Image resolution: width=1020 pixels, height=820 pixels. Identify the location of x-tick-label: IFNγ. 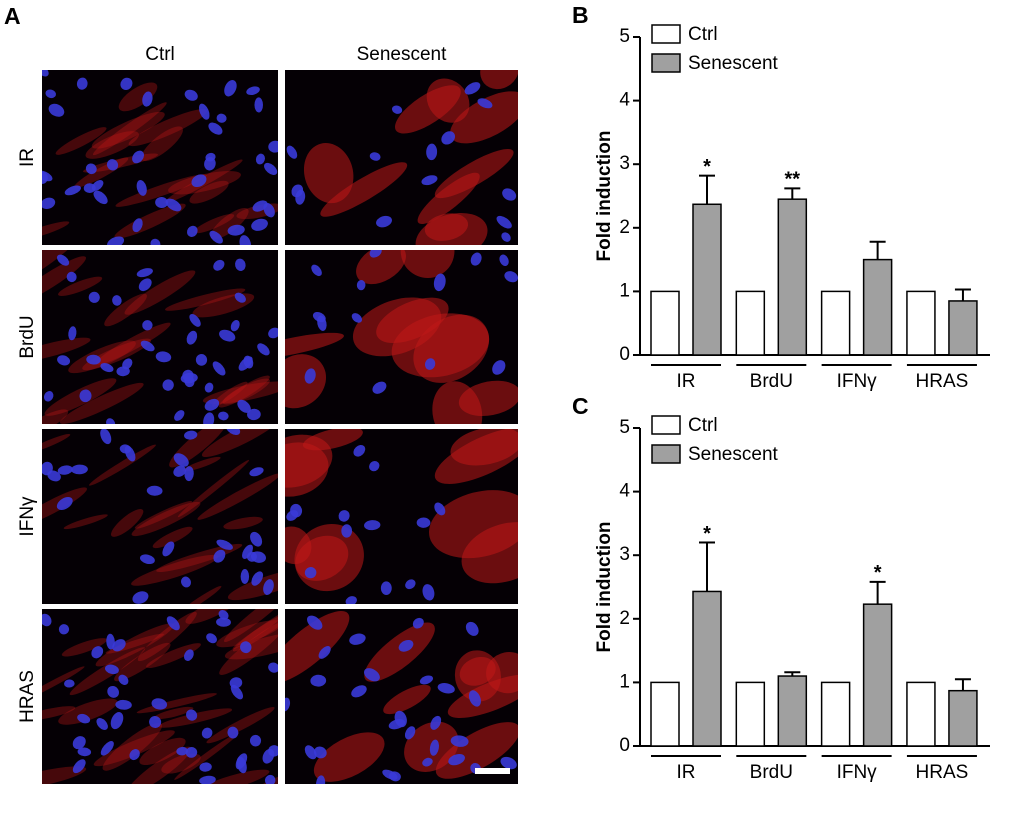
(857, 381).